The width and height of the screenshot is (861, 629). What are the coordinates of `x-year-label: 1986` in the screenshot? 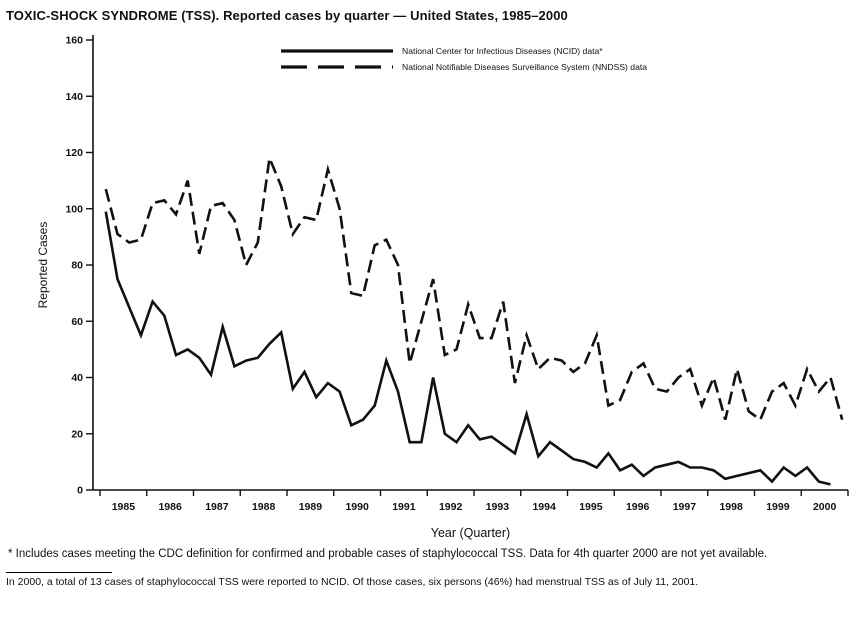 It's located at (170, 507).